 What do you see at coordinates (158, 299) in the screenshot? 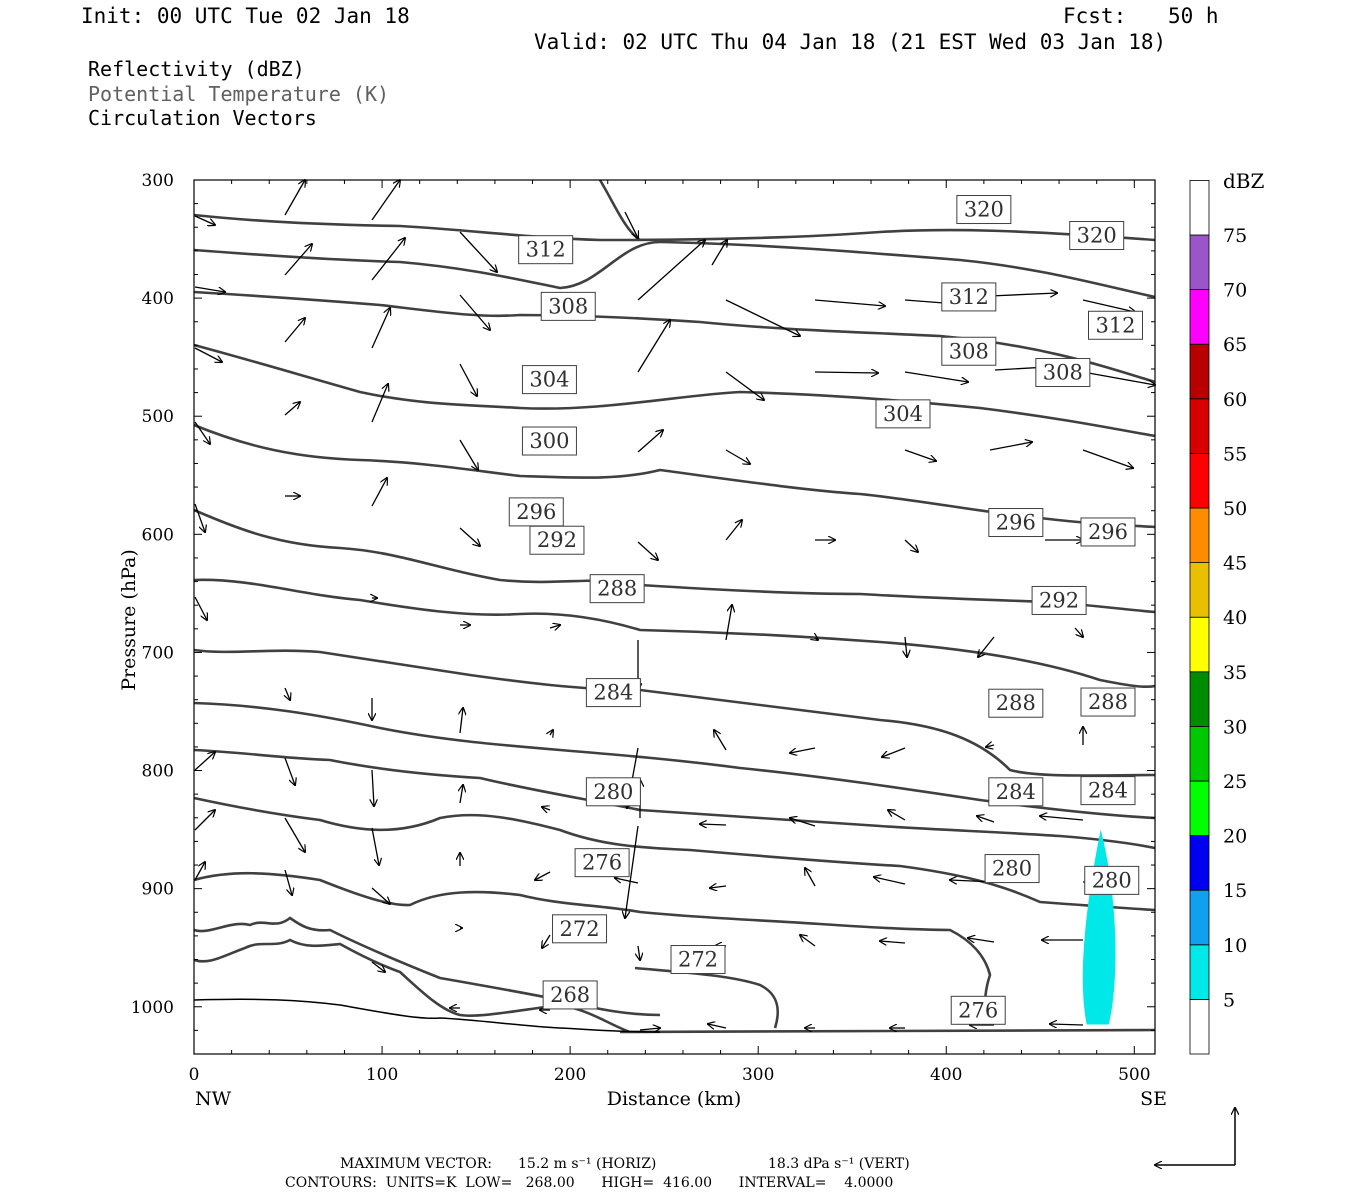
I see `y-tick-label: 400` at bounding box center [158, 299].